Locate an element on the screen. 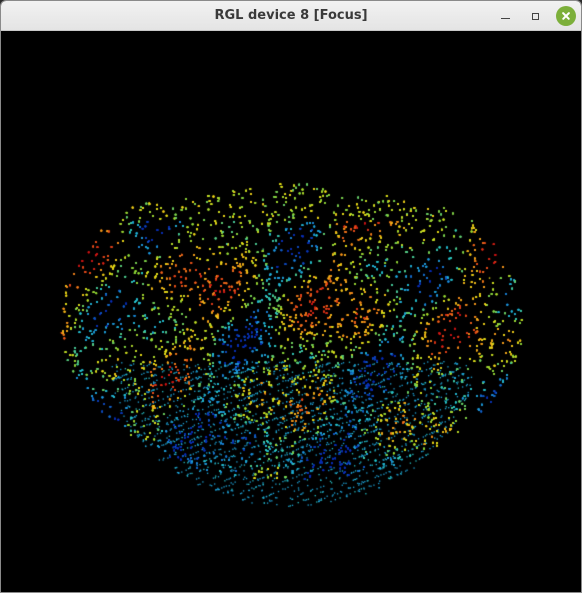 The image size is (582, 593). close-button is located at coordinates (566, 16).